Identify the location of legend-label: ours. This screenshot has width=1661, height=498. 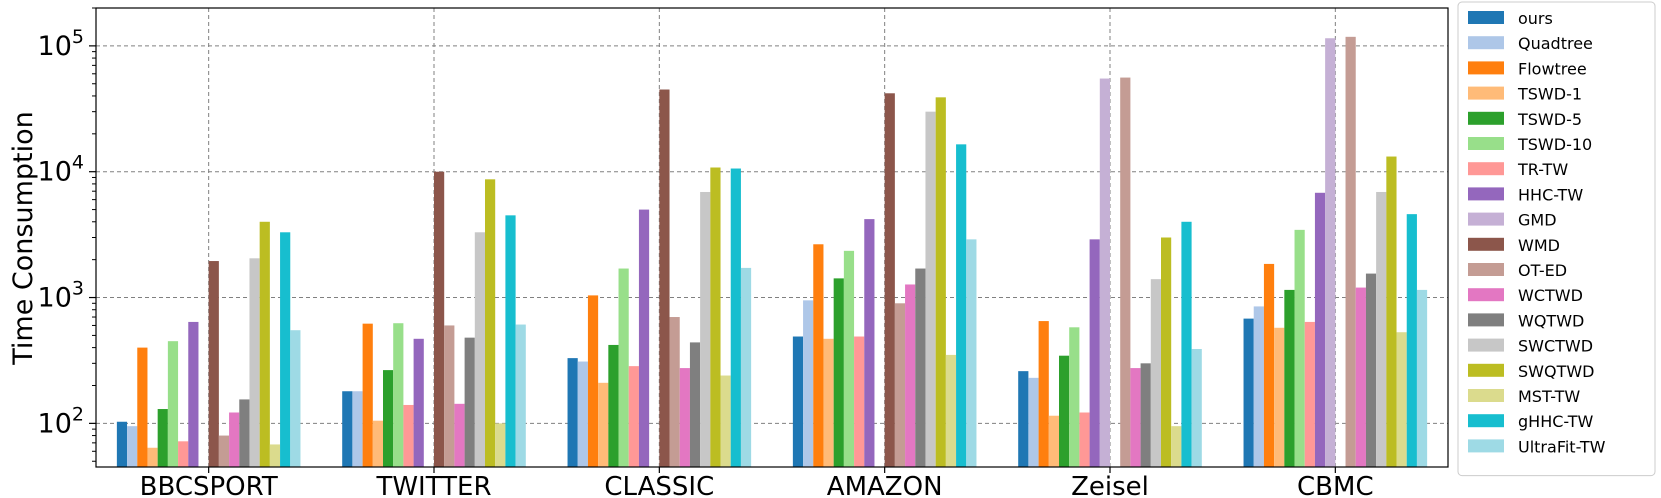
(1535, 18).